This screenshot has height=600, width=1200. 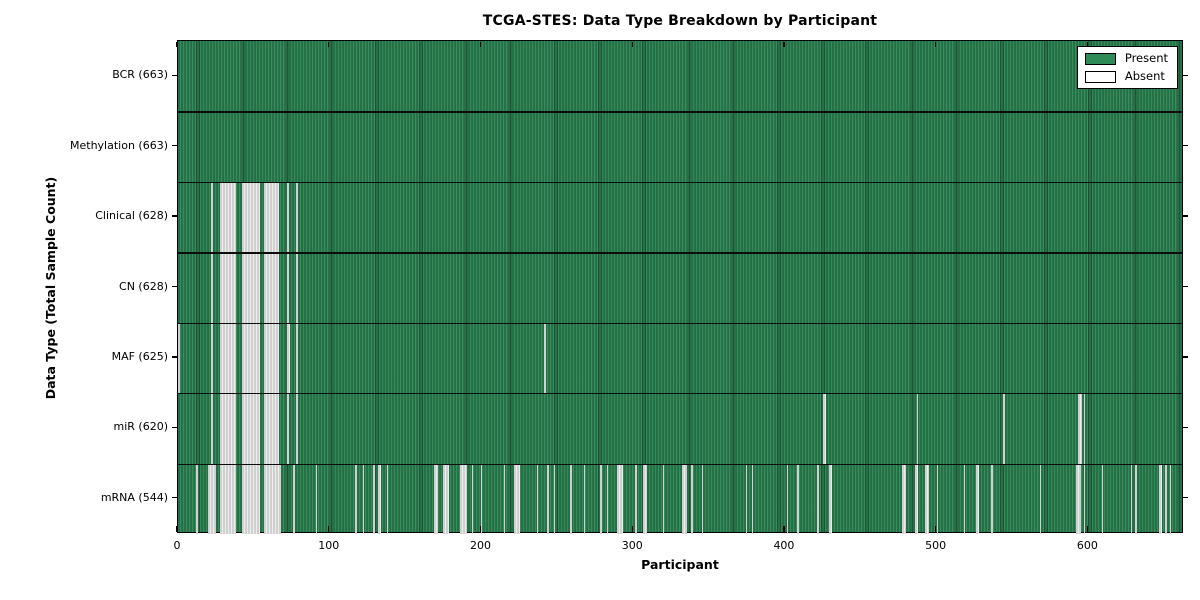 I want to click on xtick-label-600: 600, so click(x=1087, y=545).